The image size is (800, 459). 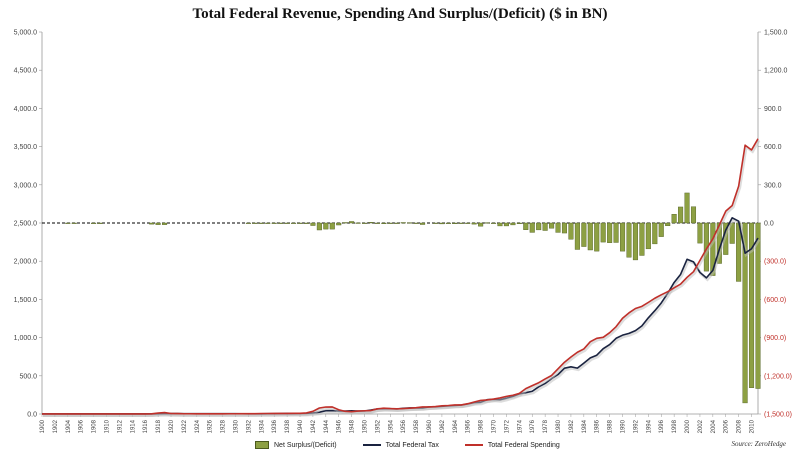 What do you see at coordinates (224, 426) in the screenshot?
I see `x-tick-label: 1928` at bounding box center [224, 426].